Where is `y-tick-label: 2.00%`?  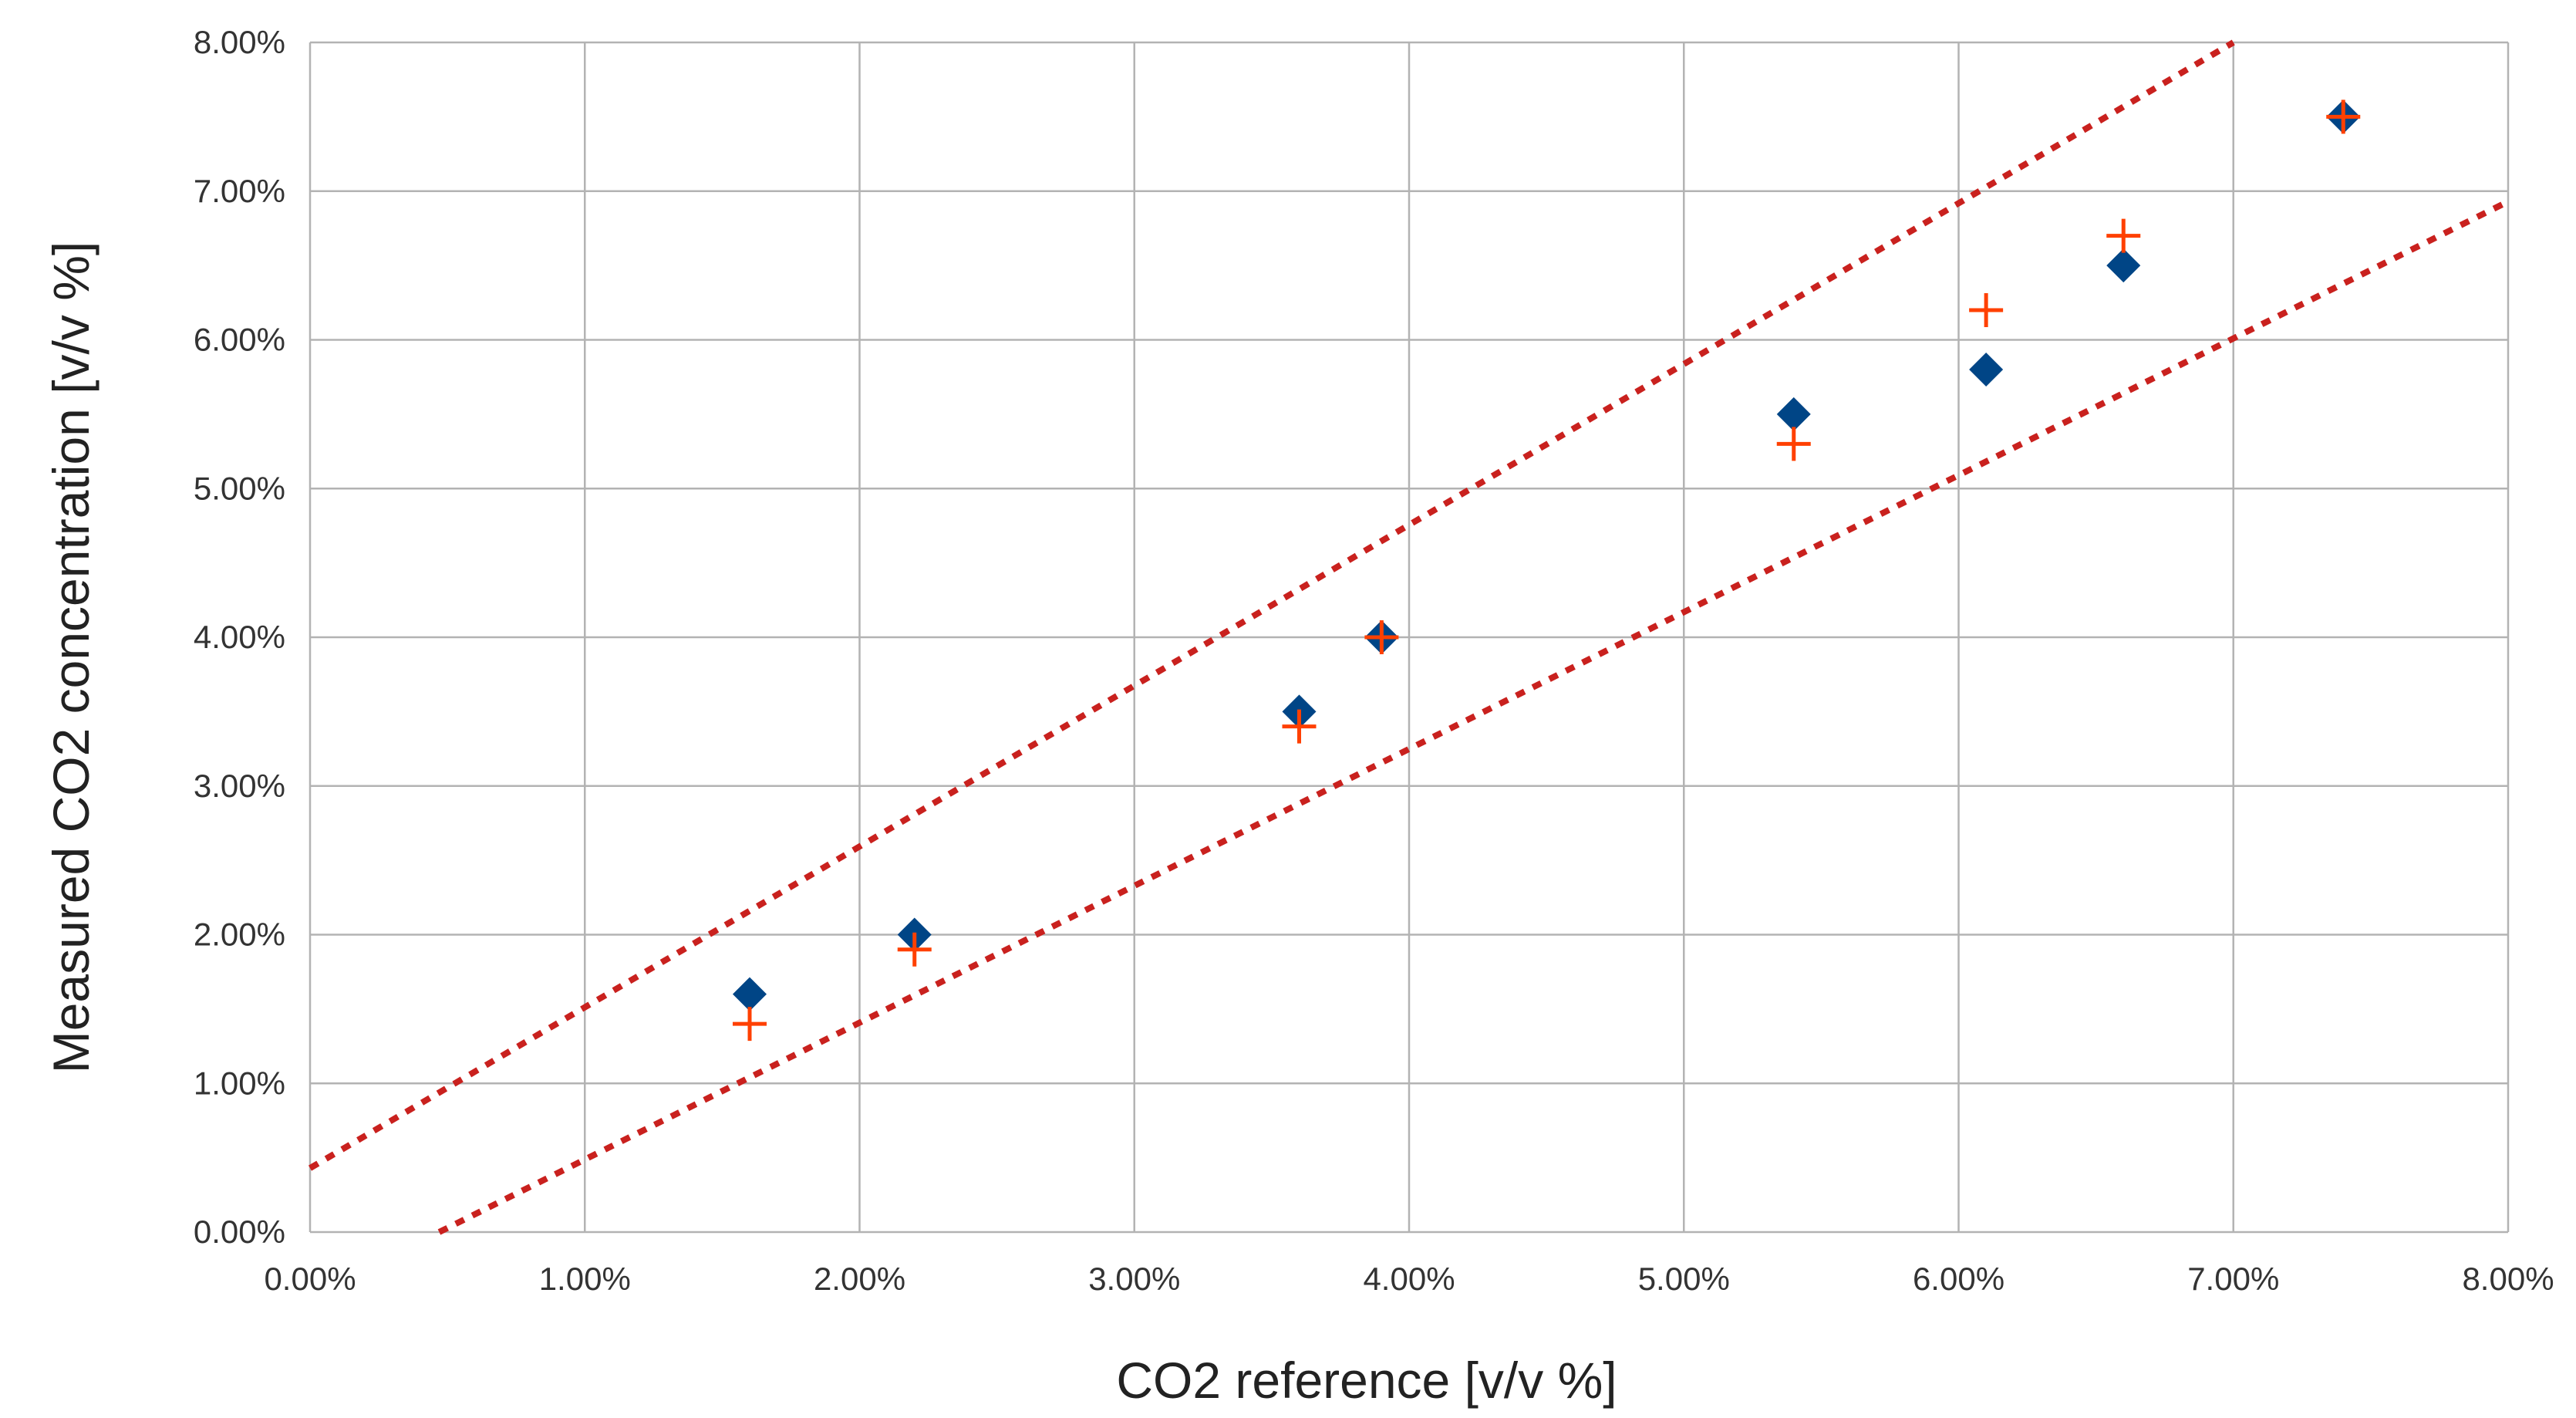
y-tick-label: 2.00% is located at coordinates (239, 935).